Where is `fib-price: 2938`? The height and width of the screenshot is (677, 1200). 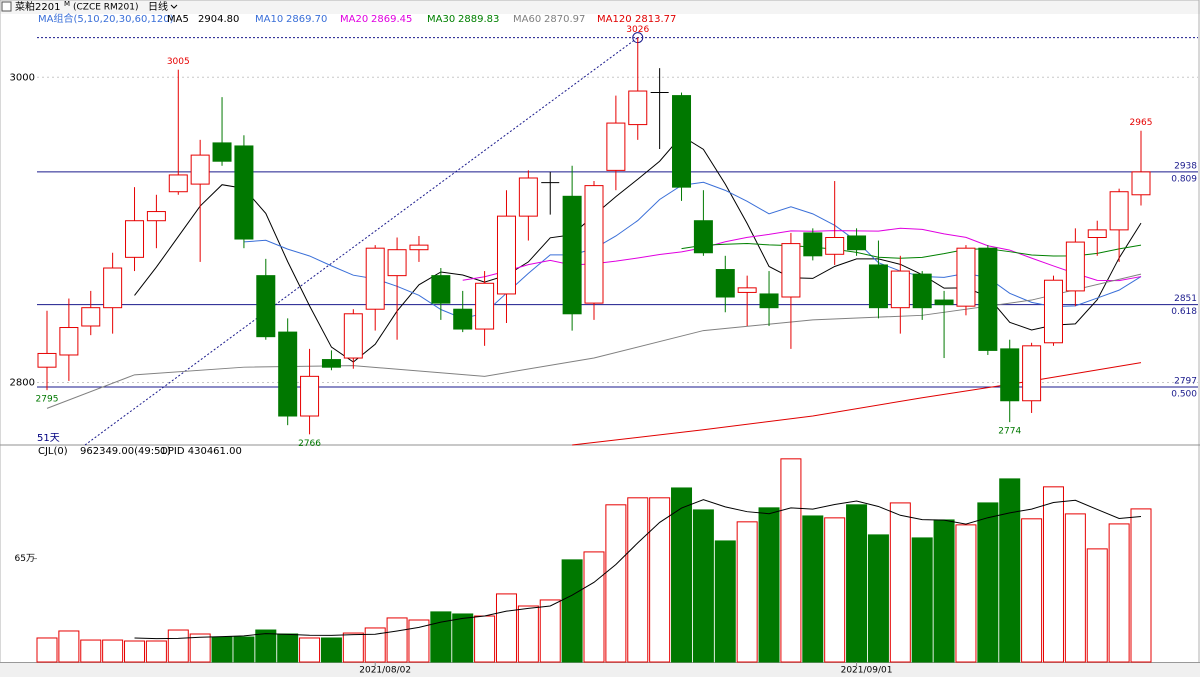 fib-price: 2938 is located at coordinates (1185, 166).